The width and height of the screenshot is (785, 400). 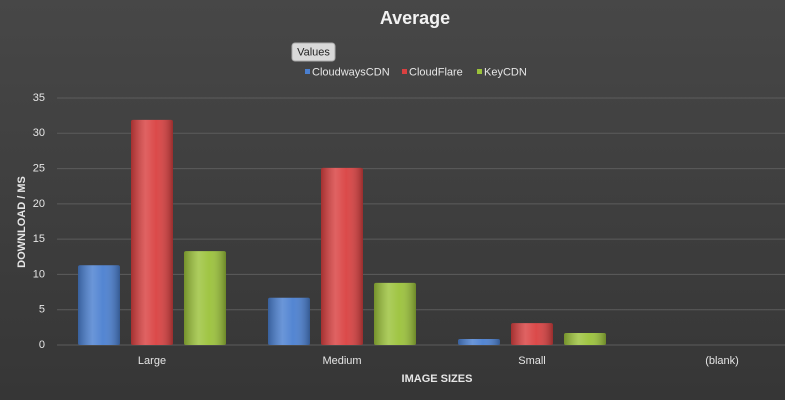 What do you see at coordinates (436, 72) in the screenshot?
I see `legend-label: CloudFlare` at bounding box center [436, 72].